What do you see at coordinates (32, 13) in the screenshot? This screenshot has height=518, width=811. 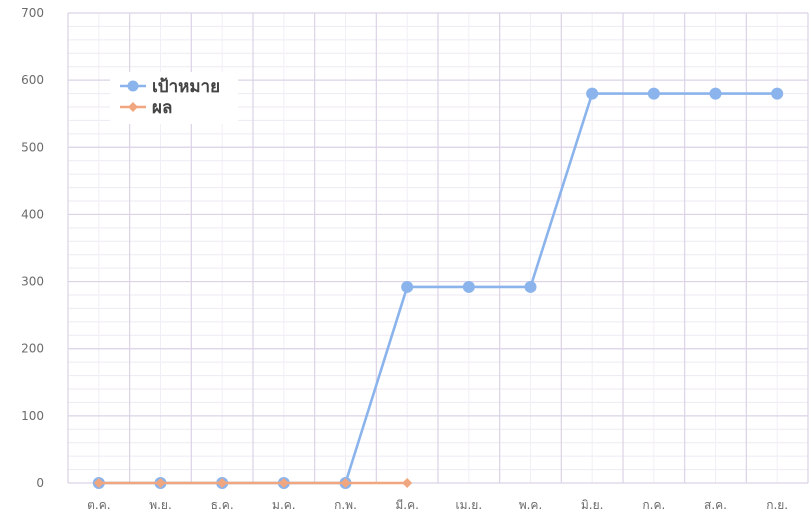 I see `y-tick-label: 700` at bounding box center [32, 13].